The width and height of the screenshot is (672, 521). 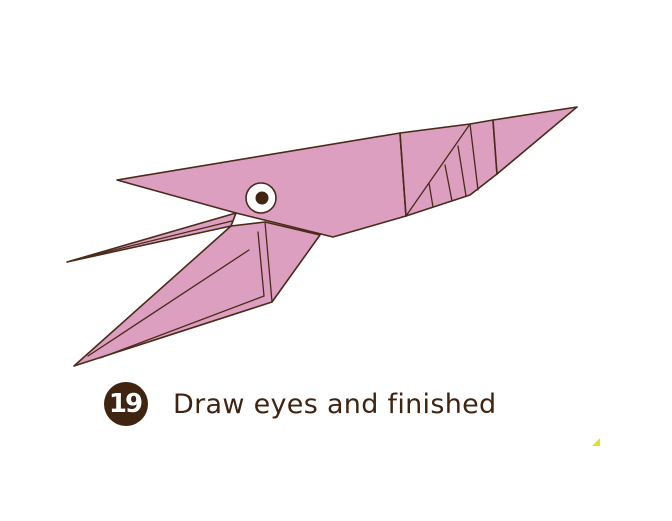 What do you see at coordinates (161, 238) in the screenshot?
I see `antenna-fold-line` at bounding box center [161, 238].